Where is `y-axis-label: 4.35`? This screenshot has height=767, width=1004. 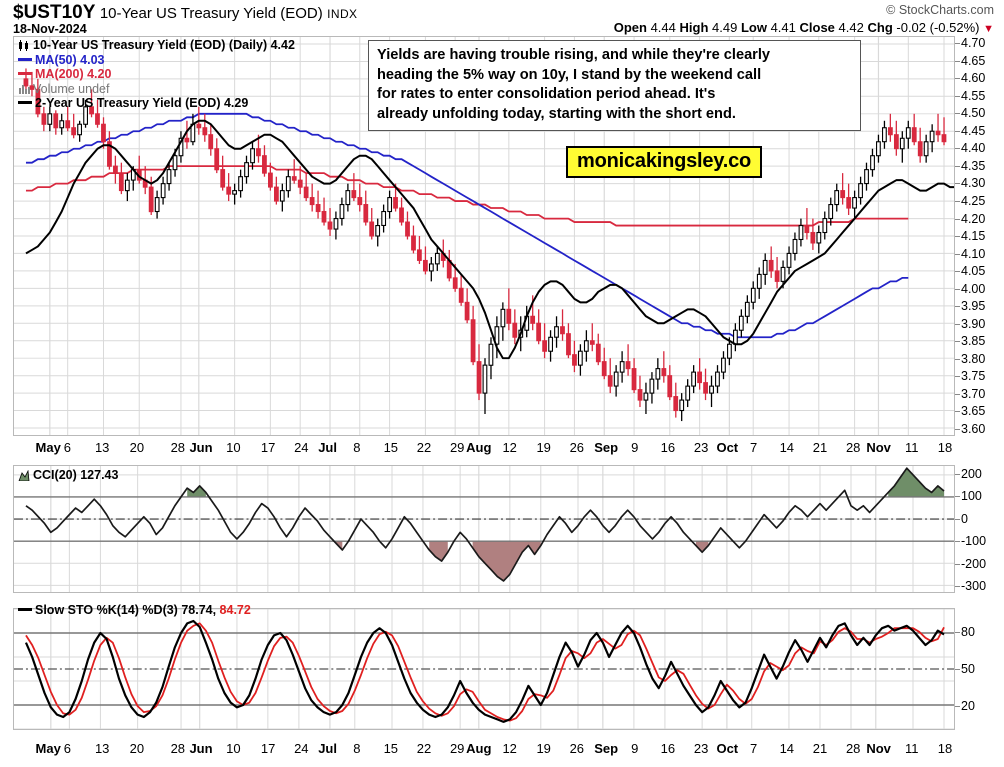 y-axis-label: 4.35 is located at coordinates (973, 165).